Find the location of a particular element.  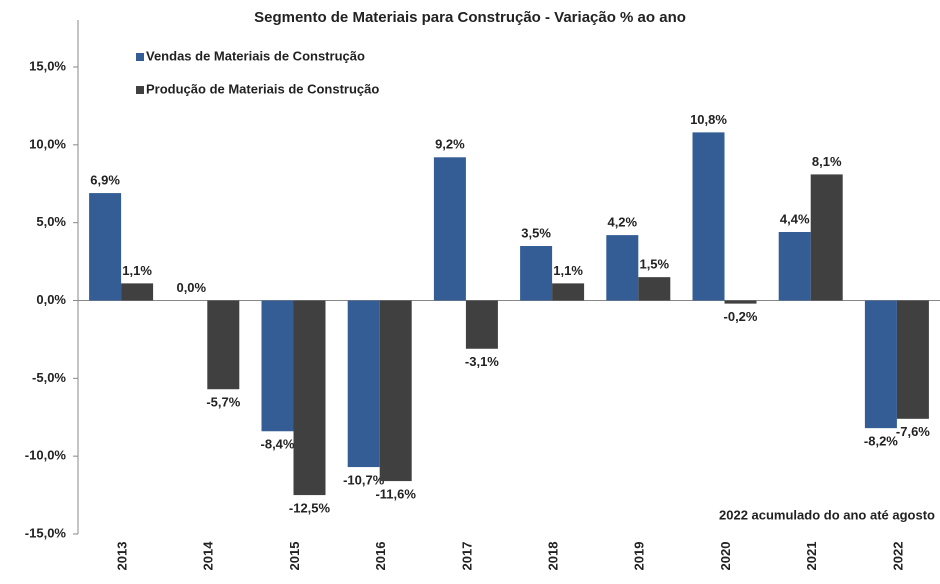

legend-label: Vendas de Materiais de Construção is located at coordinates (255, 55).